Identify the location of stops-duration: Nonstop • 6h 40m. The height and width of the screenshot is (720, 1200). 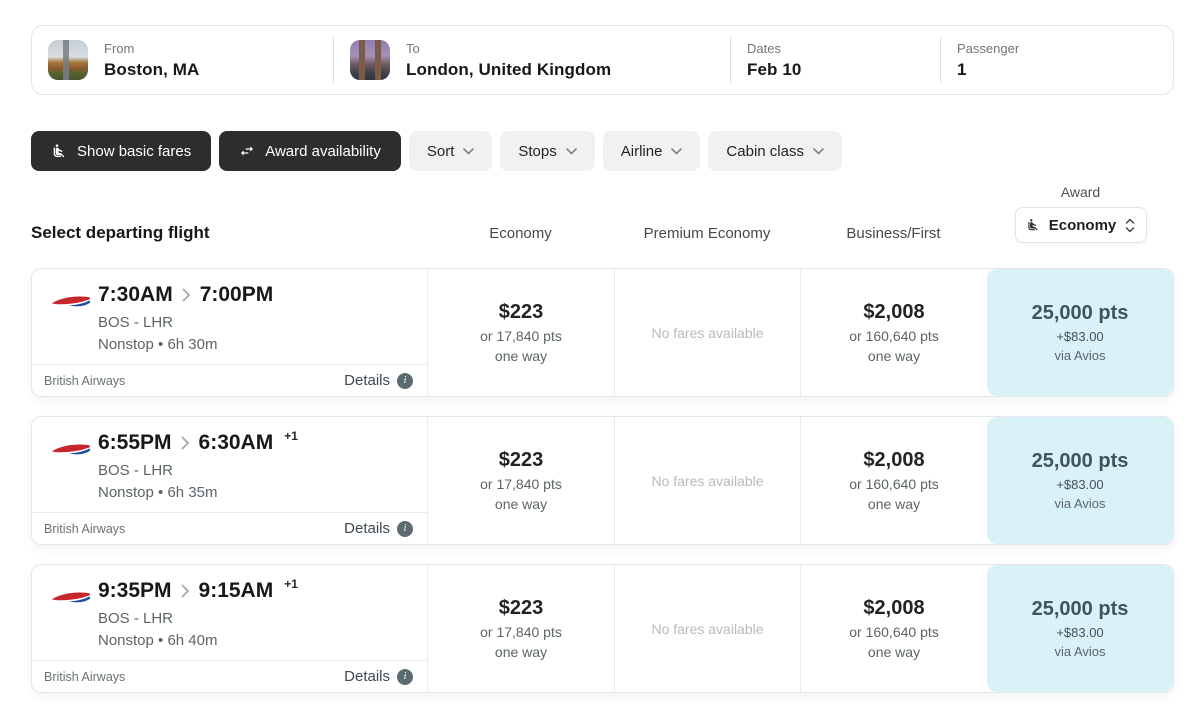
(158, 640).